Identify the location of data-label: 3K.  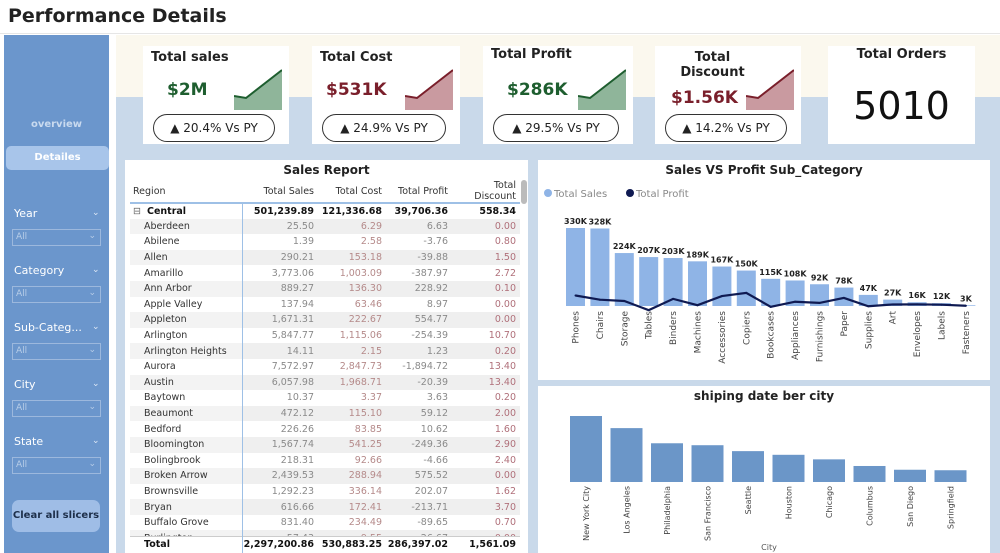
(966, 298).